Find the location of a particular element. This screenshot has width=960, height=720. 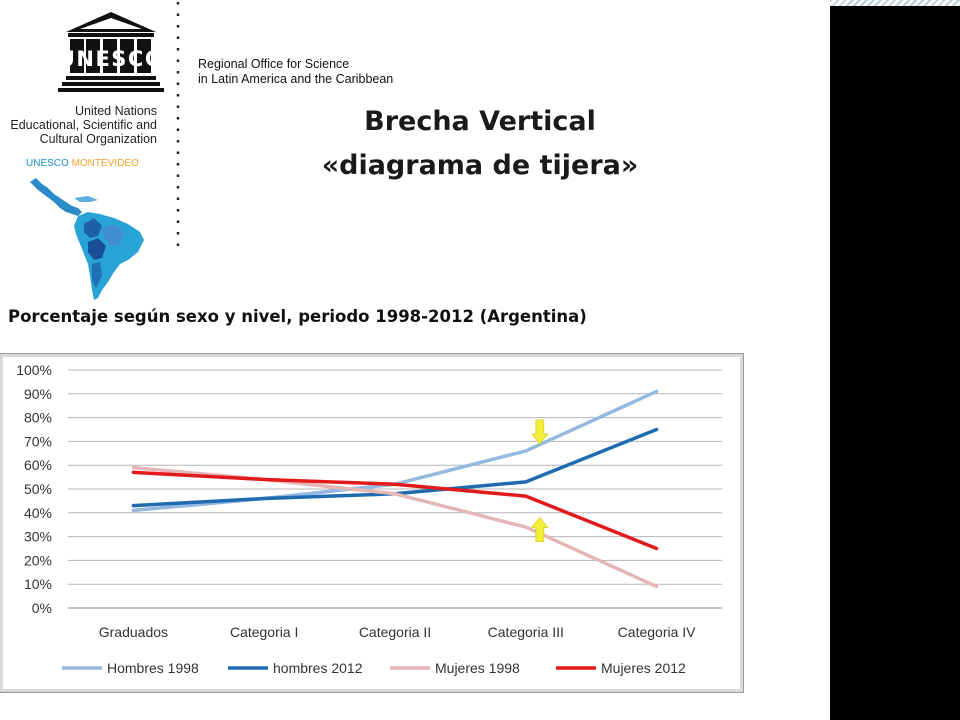

office-line-2: in Latin America and the Caribbean is located at coordinates (296, 79).